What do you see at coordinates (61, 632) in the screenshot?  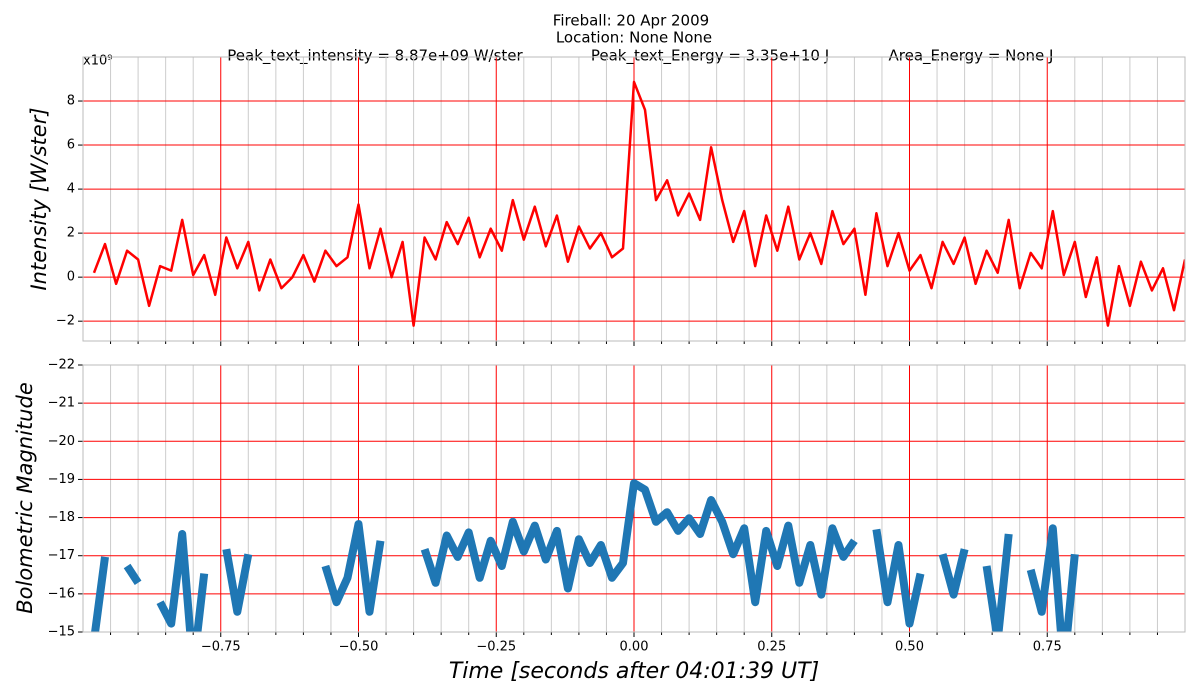 I see `y-tick-label: −15` at bounding box center [61, 632].